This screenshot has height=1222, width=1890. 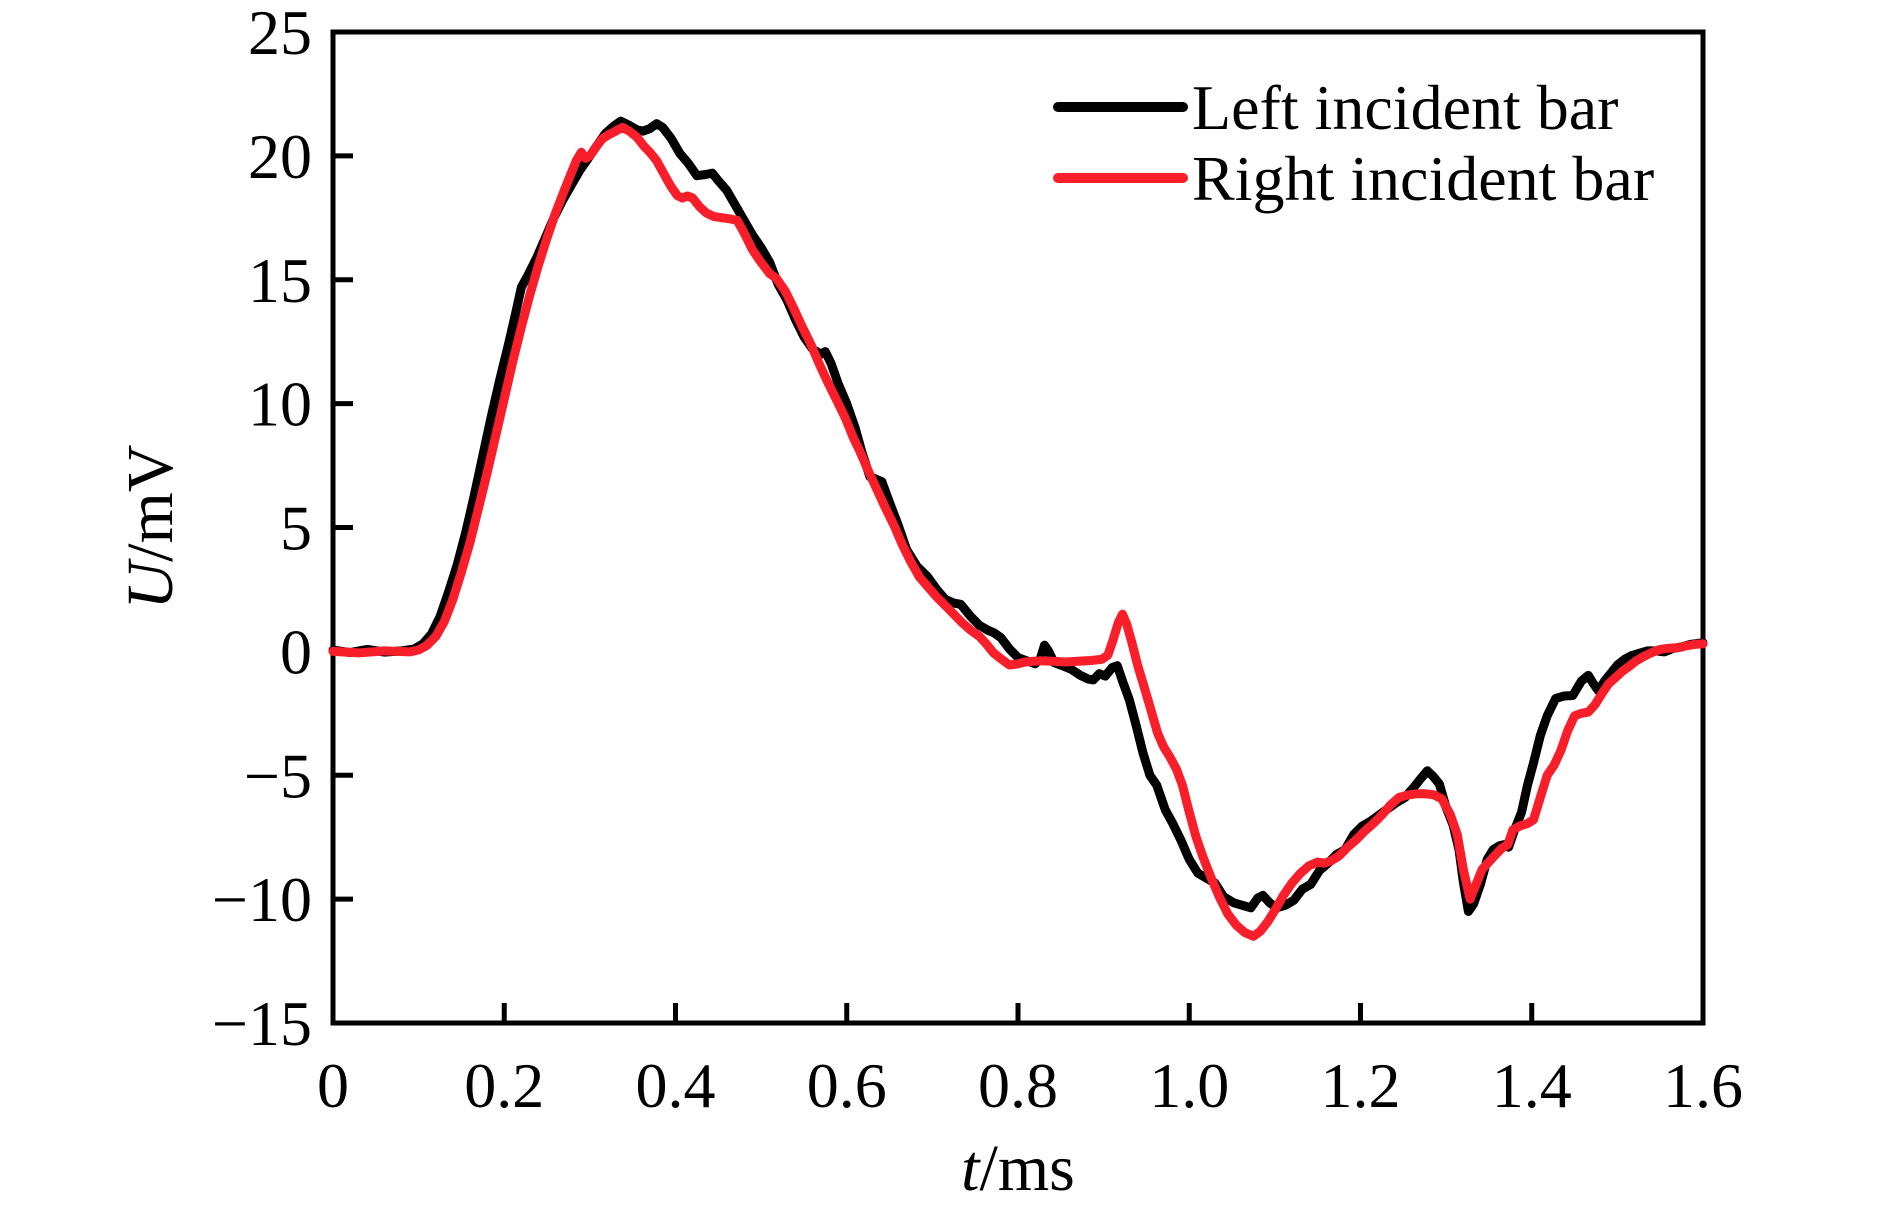 I want to click on y-tick-label: 20, so click(x=280, y=156).